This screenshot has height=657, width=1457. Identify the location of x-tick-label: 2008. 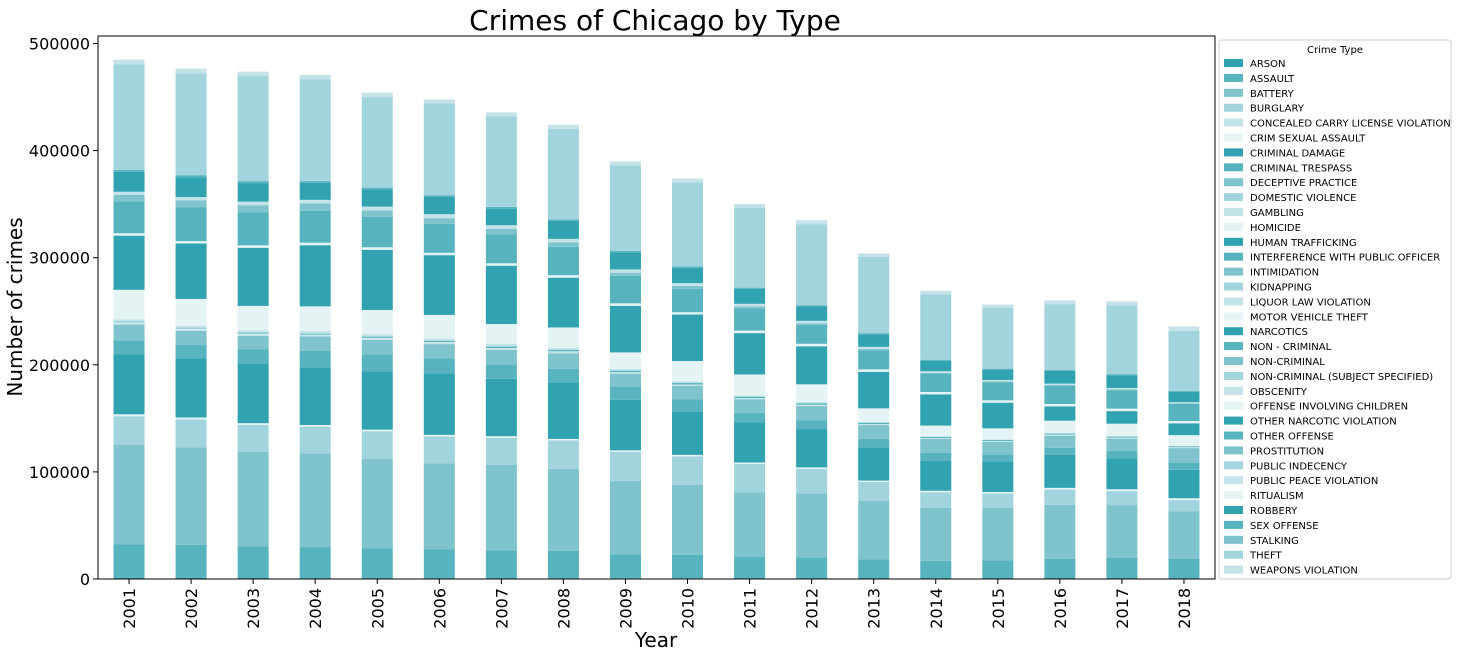
(563, 608).